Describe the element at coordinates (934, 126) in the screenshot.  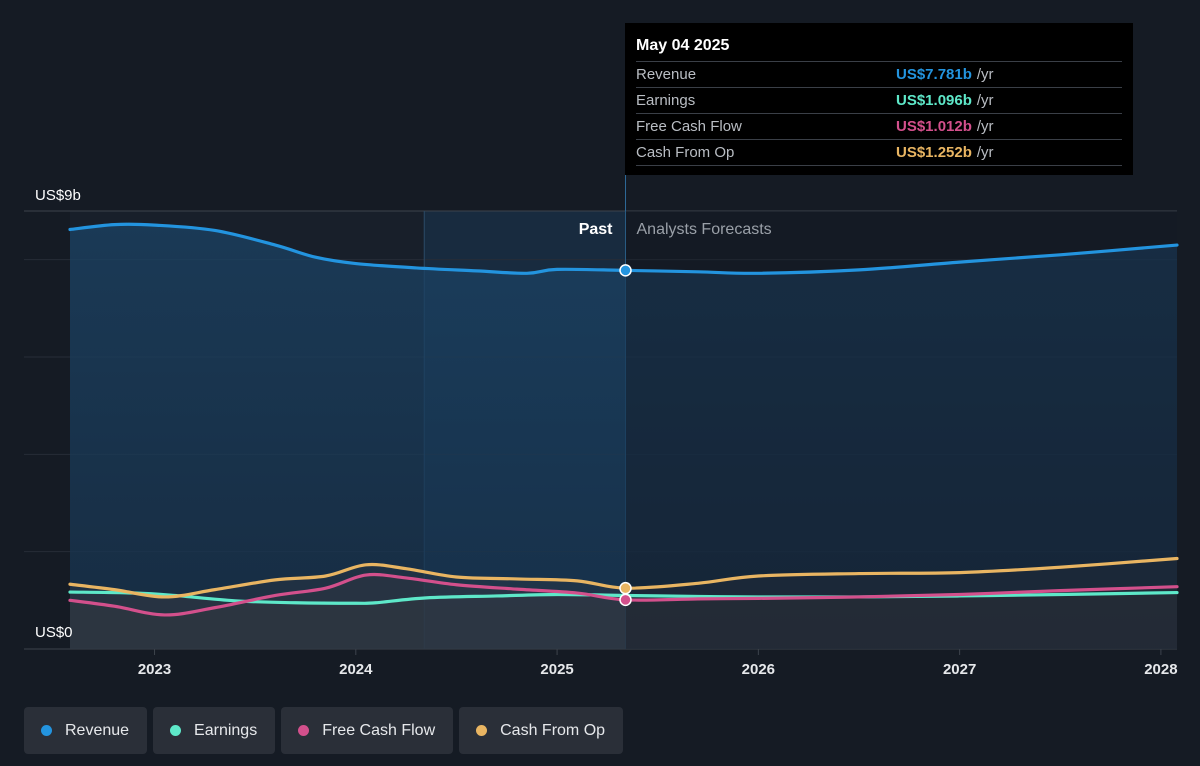
I see `tooltip-value: US$1.012b` at that location.